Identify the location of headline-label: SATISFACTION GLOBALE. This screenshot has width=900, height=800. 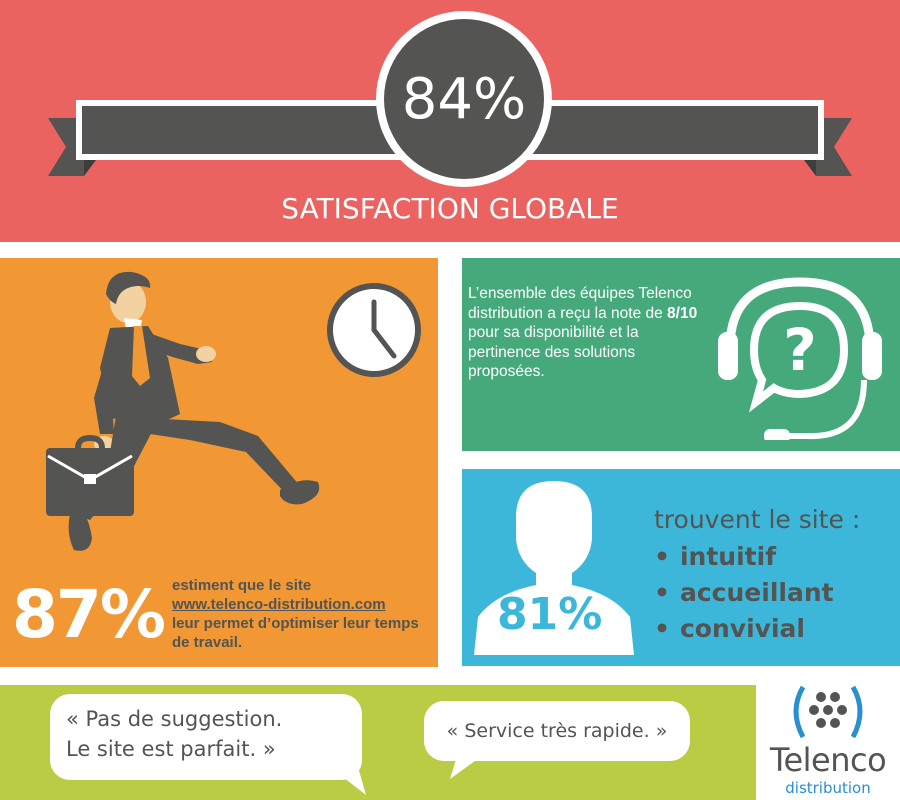
(450, 208).